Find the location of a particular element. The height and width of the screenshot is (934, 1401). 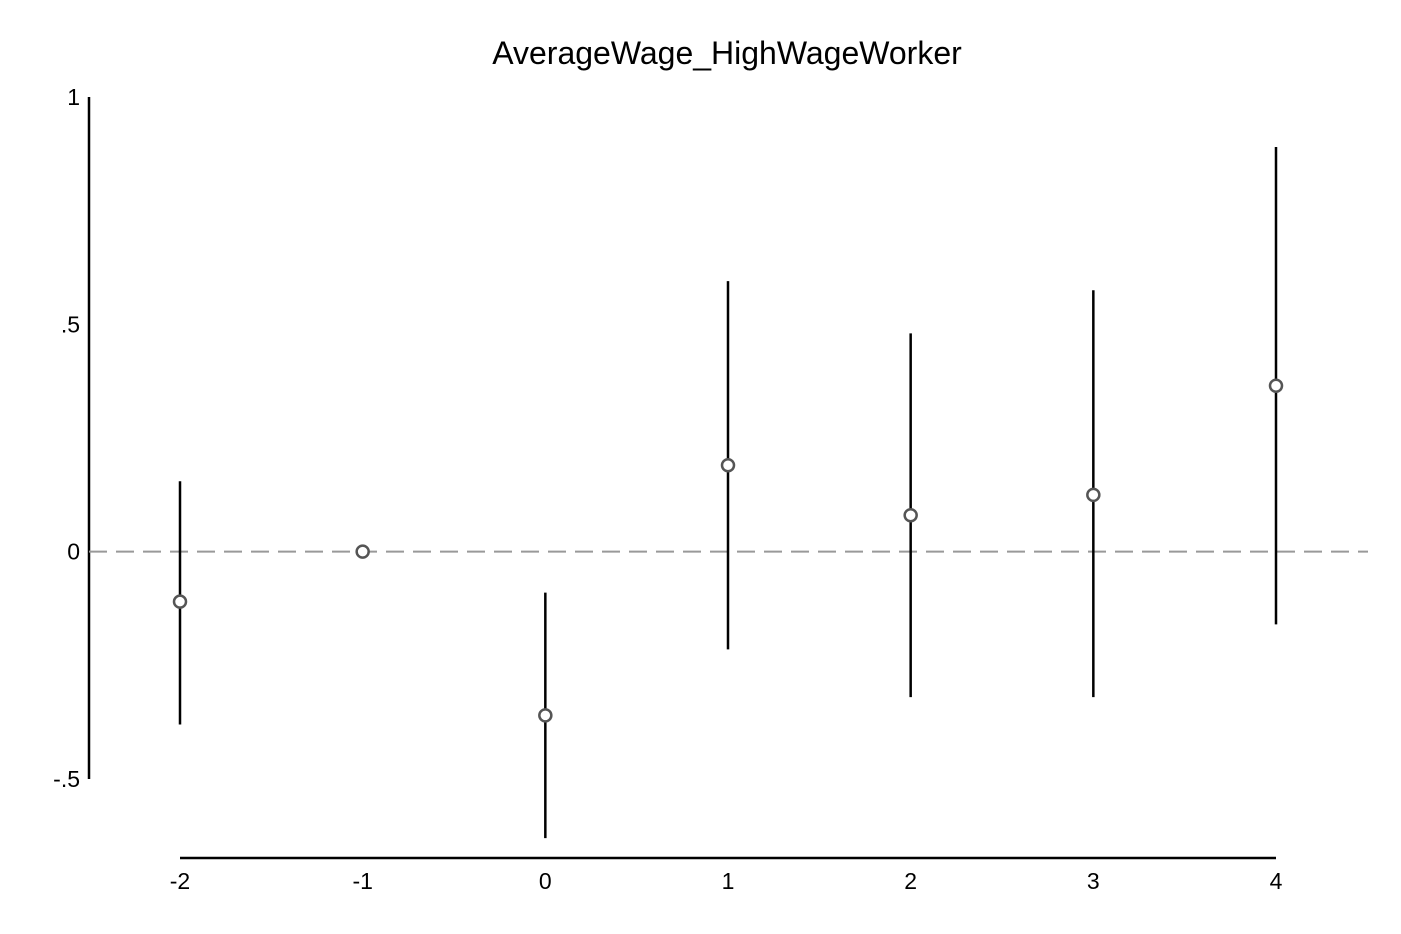

y-tick-label: 0 is located at coordinates (73, 552).